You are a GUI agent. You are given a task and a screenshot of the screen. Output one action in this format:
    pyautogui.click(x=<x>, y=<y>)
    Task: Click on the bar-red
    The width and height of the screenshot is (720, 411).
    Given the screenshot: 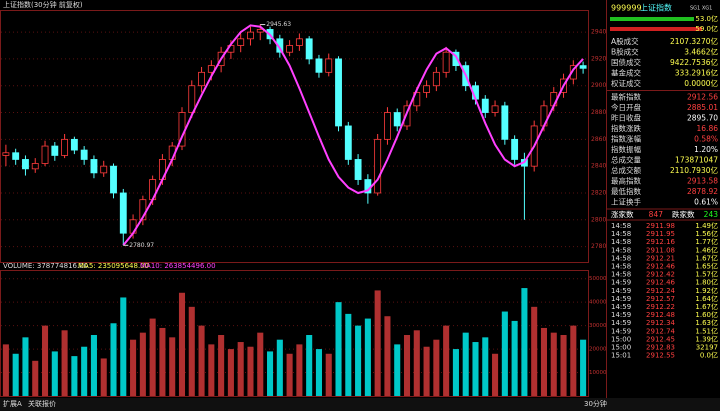 What is the action you would take?
    pyautogui.click(x=656, y=29)
    